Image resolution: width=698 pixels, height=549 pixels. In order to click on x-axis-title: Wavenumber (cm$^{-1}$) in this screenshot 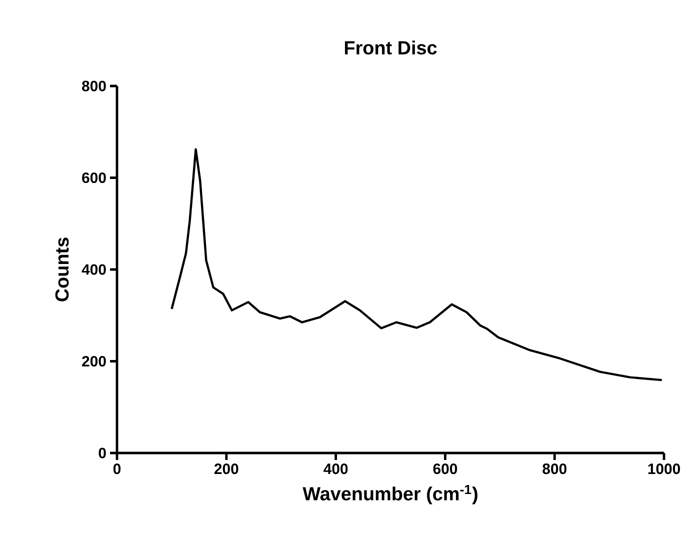, I will do `click(390, 494)`.